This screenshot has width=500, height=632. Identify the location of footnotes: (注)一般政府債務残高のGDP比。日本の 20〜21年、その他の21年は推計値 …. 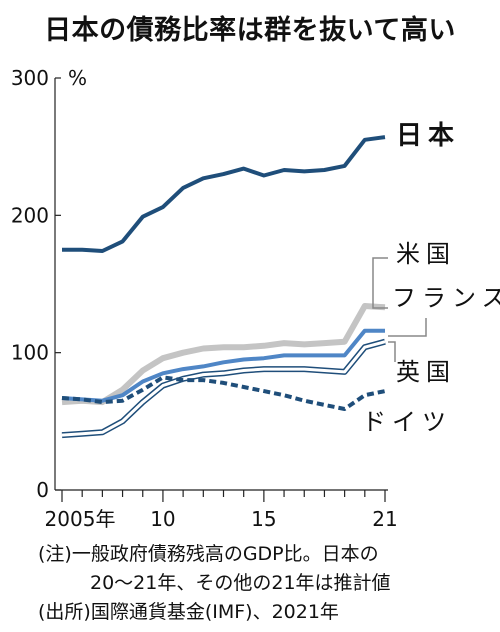
(214, 583).